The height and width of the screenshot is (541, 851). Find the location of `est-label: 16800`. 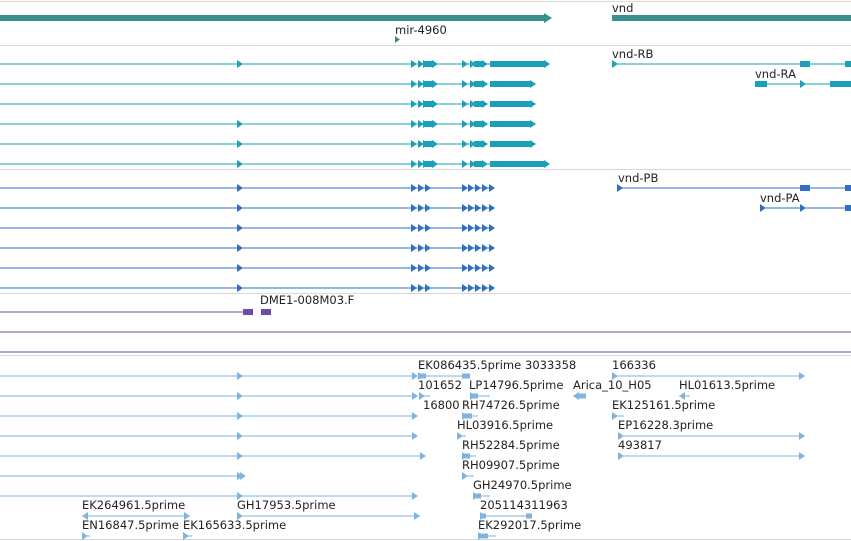

est-label: 16800 is located at coordinates (441, 405).